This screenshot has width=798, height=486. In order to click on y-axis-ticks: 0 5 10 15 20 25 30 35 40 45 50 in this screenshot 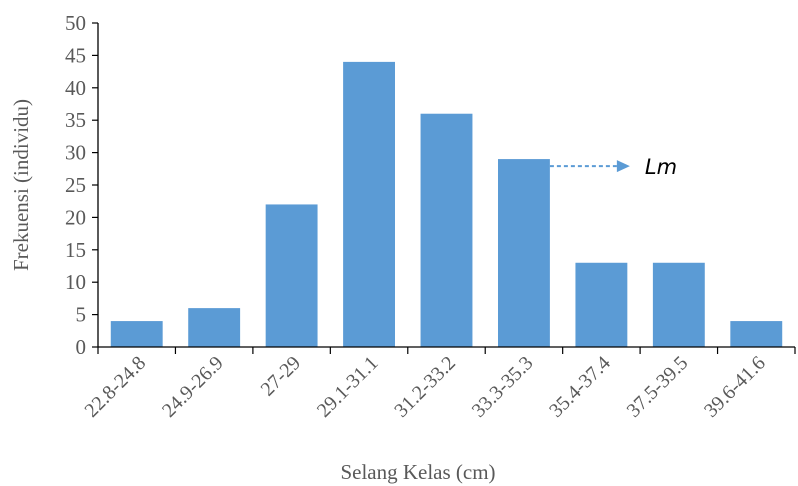, I will do `click(81, 185)`.